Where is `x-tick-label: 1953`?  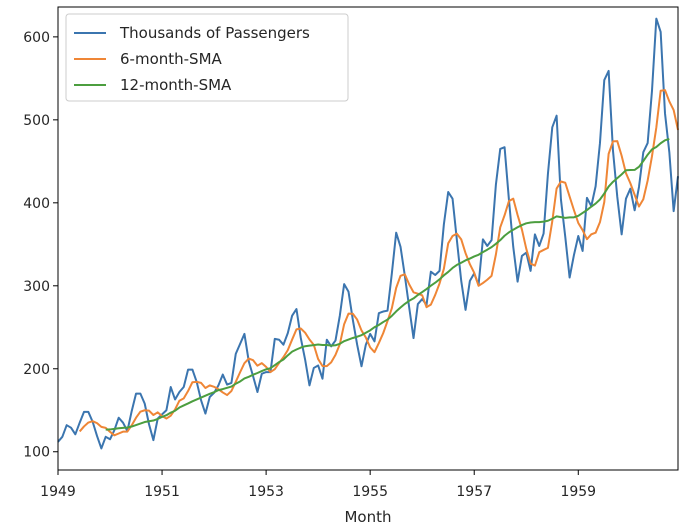
x-tick-label: 1953 is located at coordinates (266, 492).